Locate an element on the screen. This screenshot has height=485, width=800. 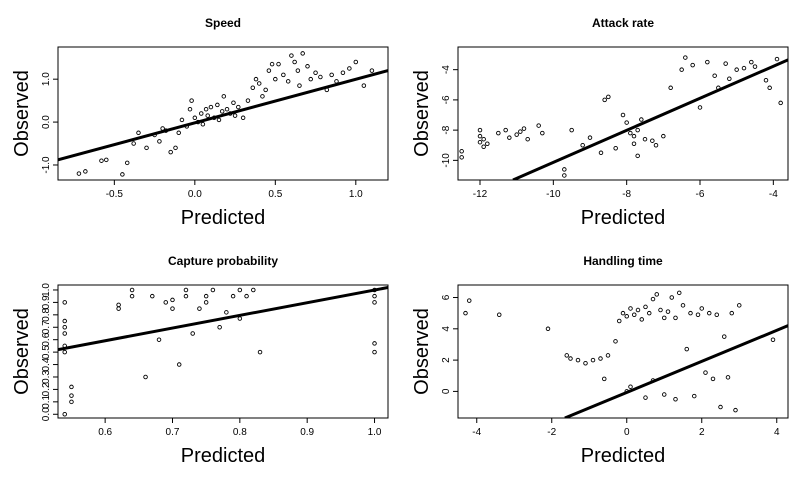
y-tick-label: 0.2 is located at coordinates (46, 389).